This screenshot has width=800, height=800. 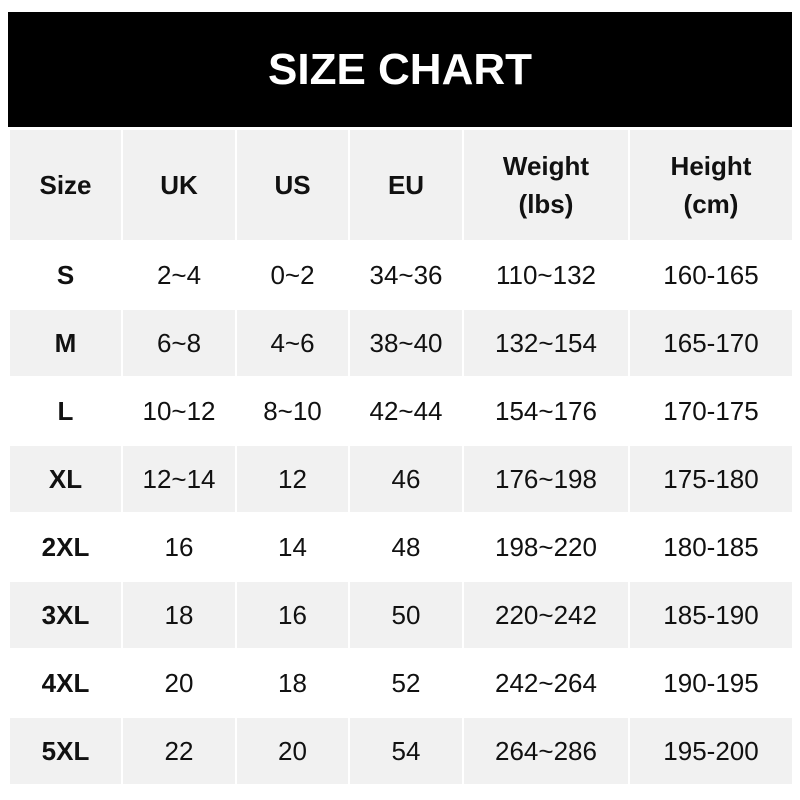 I want to click on table-row: M 6~8 4~6 38~40 132~154 165-170, so click(x=401, y=343).